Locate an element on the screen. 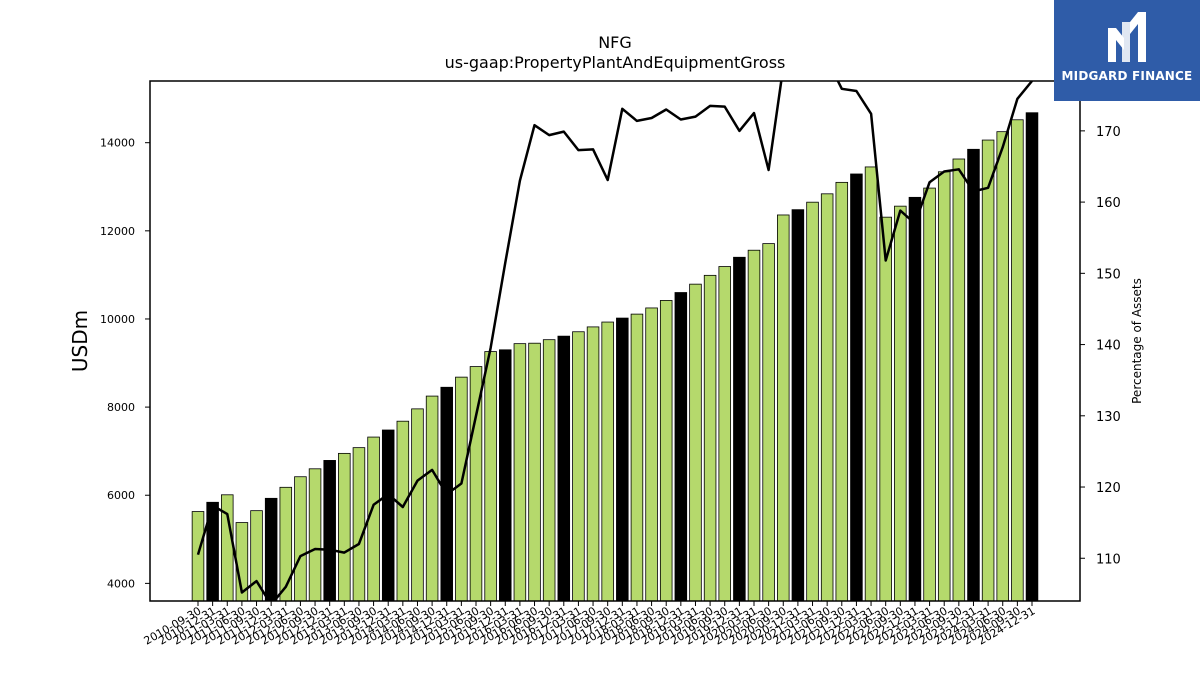 This screenshot has width=1200, height=675. y2-axis-label: Percentage of Assets is located at coordinates (1137, 341).